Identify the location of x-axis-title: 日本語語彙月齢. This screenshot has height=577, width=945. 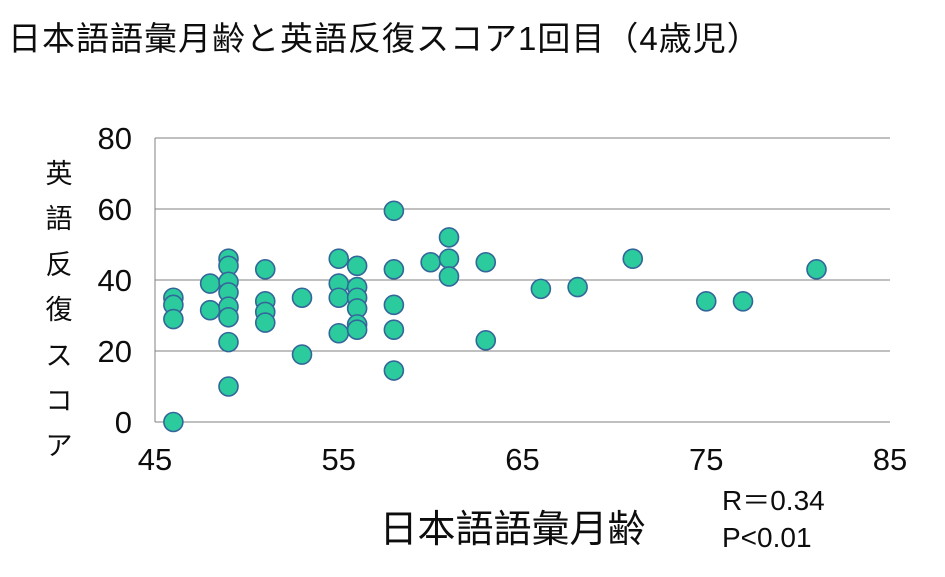
(512, 530).